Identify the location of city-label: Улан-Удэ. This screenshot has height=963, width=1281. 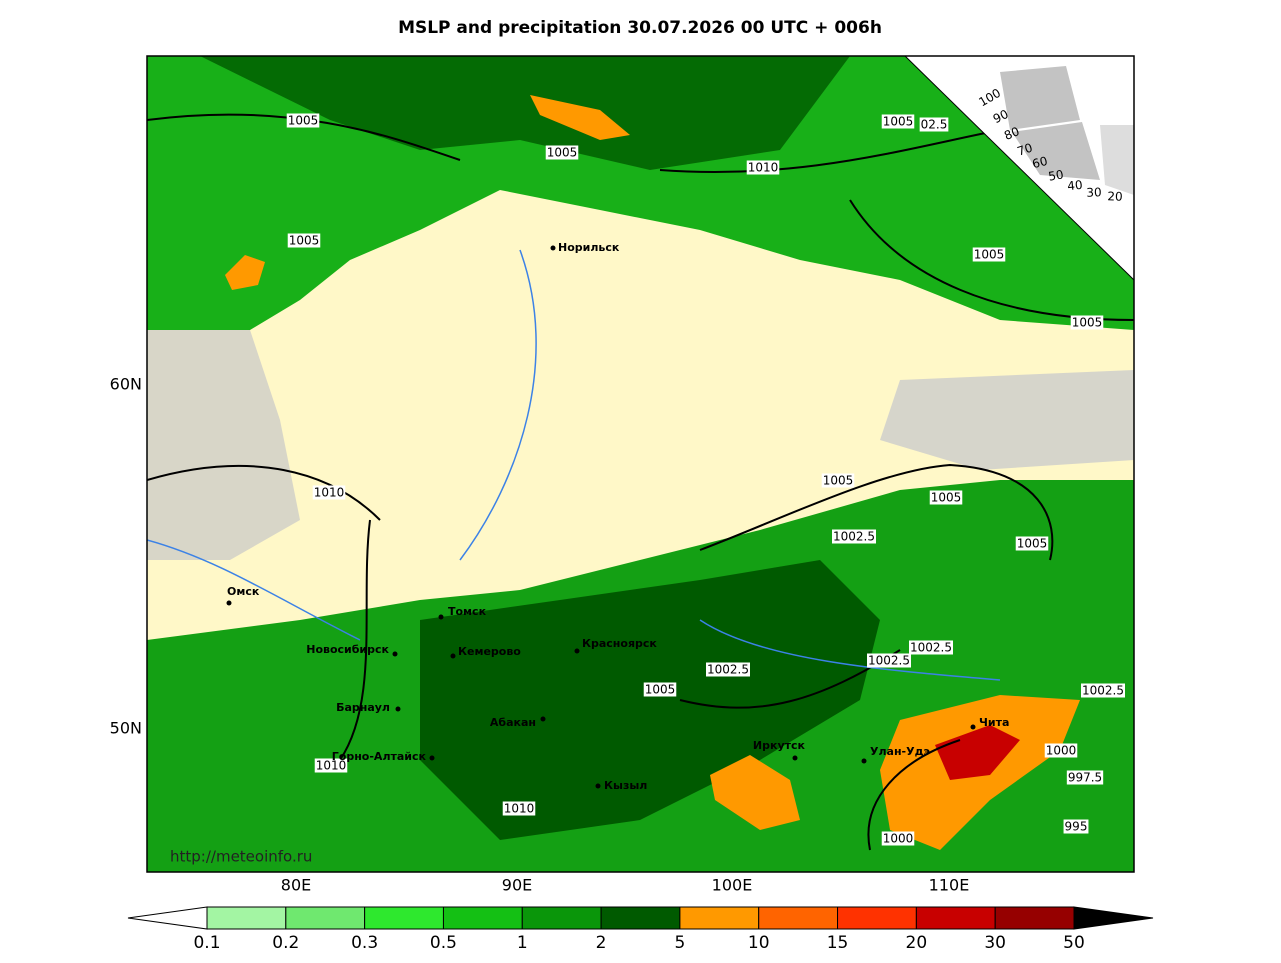
(900, 751).